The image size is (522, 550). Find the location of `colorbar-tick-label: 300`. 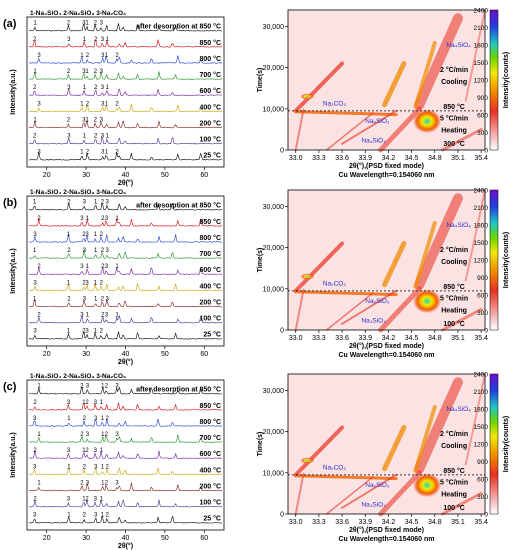

colorbar-tick-label: 300 is located at coordinates (482, 313).